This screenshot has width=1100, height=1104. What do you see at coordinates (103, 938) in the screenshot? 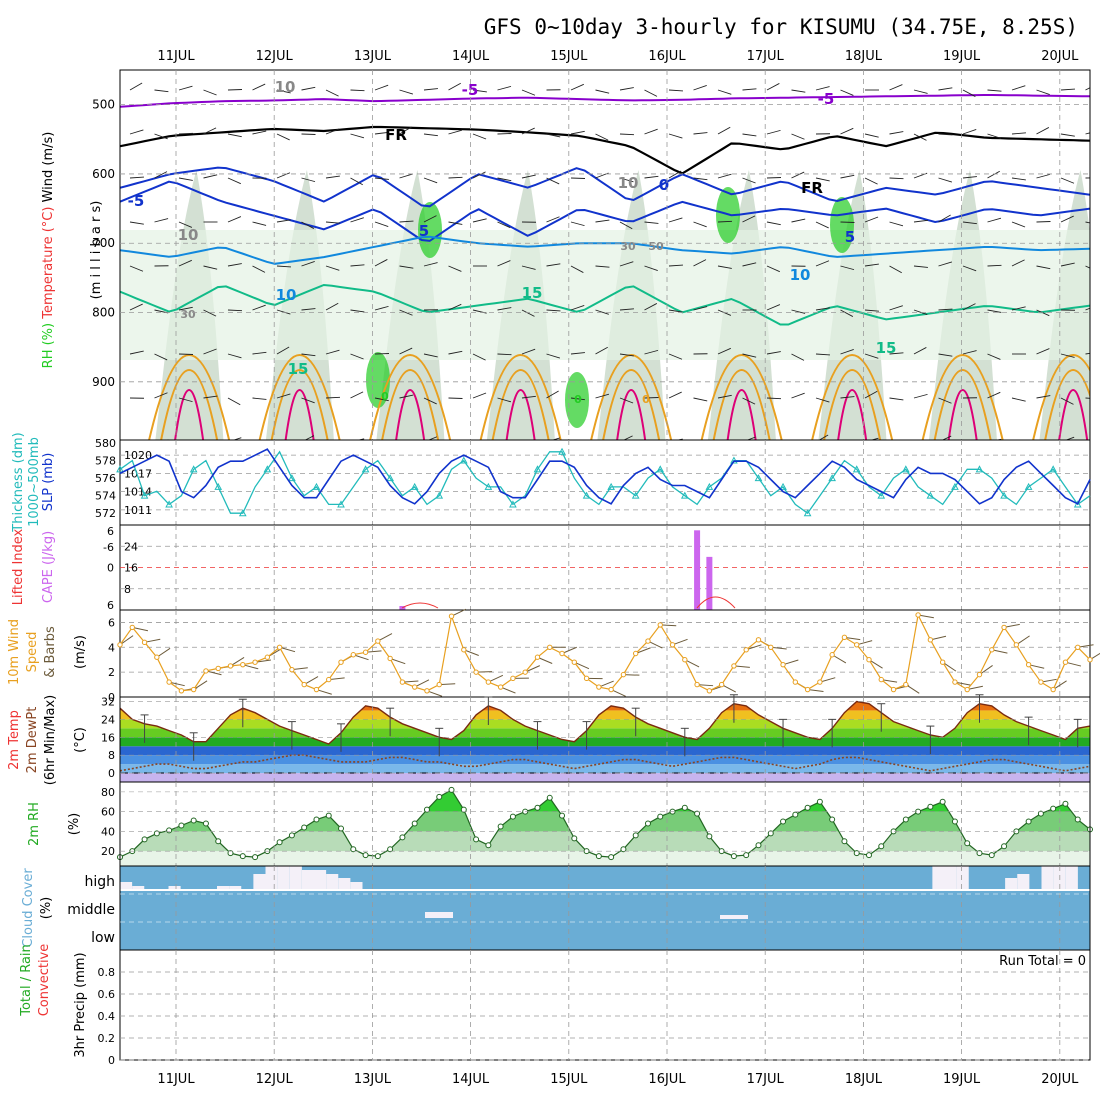
I see `cloud-row-label: low` at bounding box center [103, 938].